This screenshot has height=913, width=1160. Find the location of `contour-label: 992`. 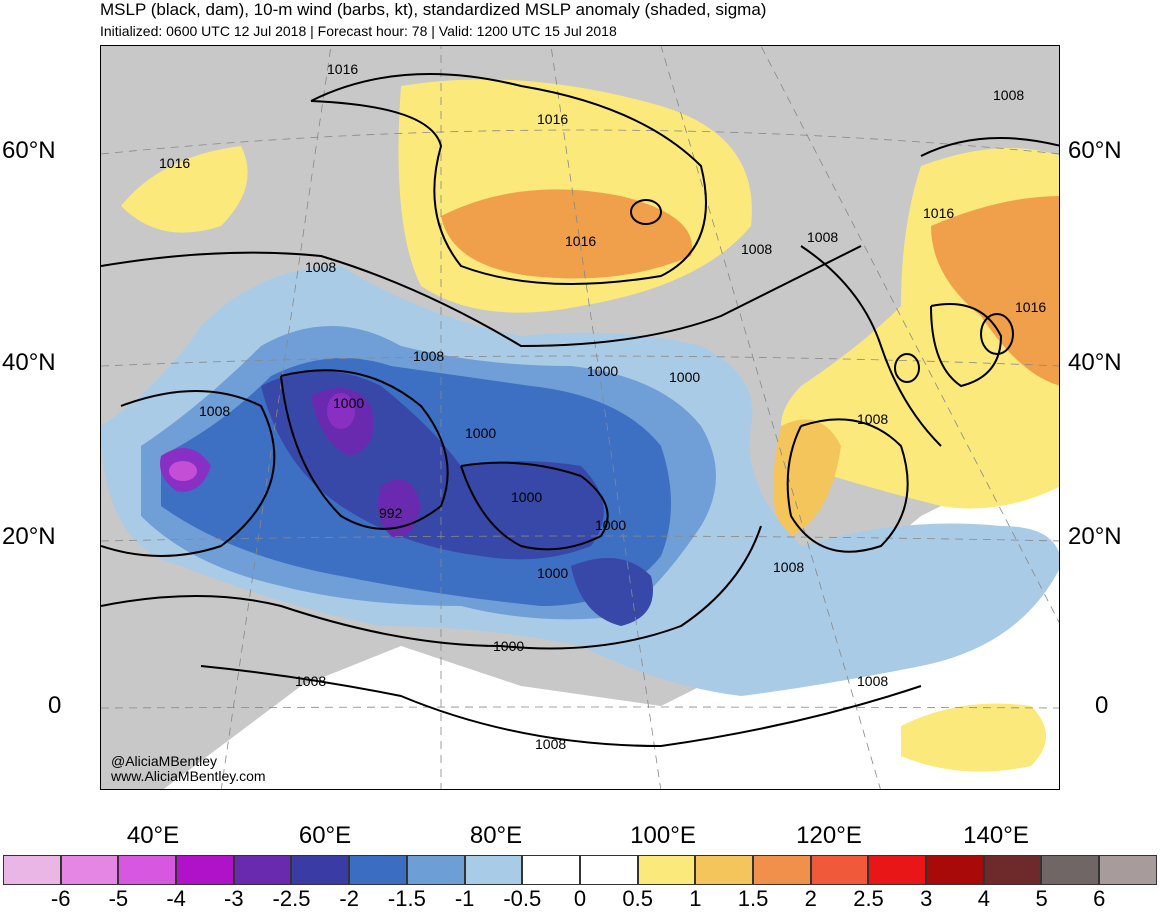

contour-label: 992 is located at coordinates (391, 513).